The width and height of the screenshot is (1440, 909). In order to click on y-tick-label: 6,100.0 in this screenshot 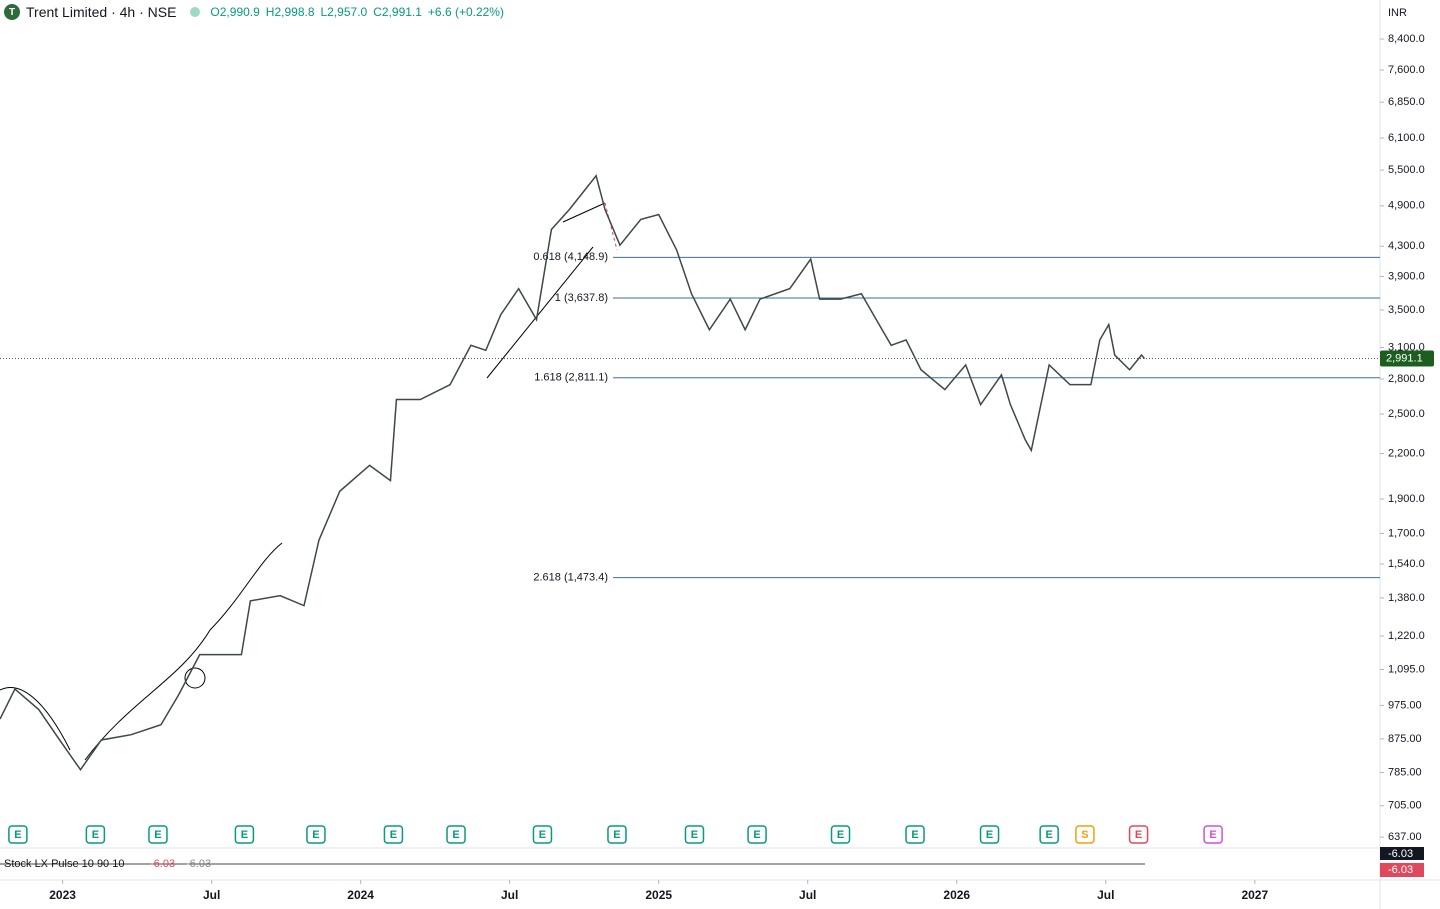, I will do `click(1406, 138)`.